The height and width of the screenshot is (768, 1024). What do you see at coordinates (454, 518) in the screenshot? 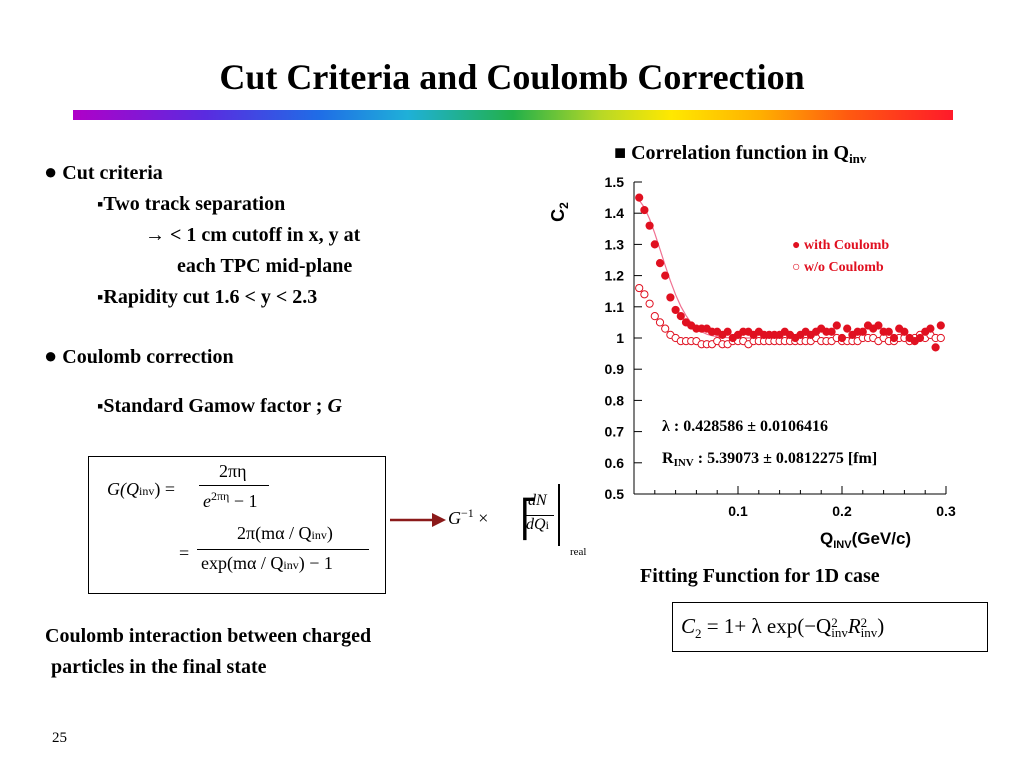
I see `correction-g: G` at bounding box center [454, 518].